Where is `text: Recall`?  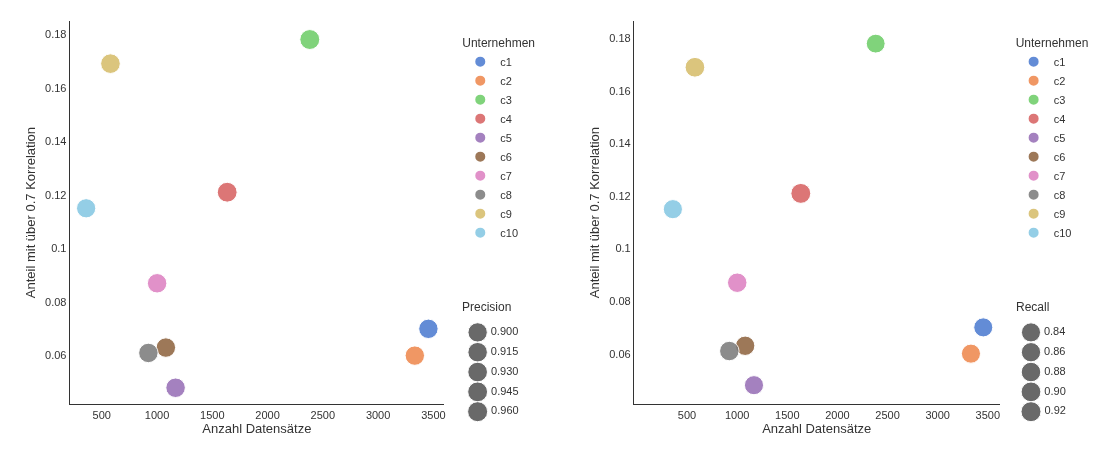
text: Recall is located at coordinates (1033, 307).